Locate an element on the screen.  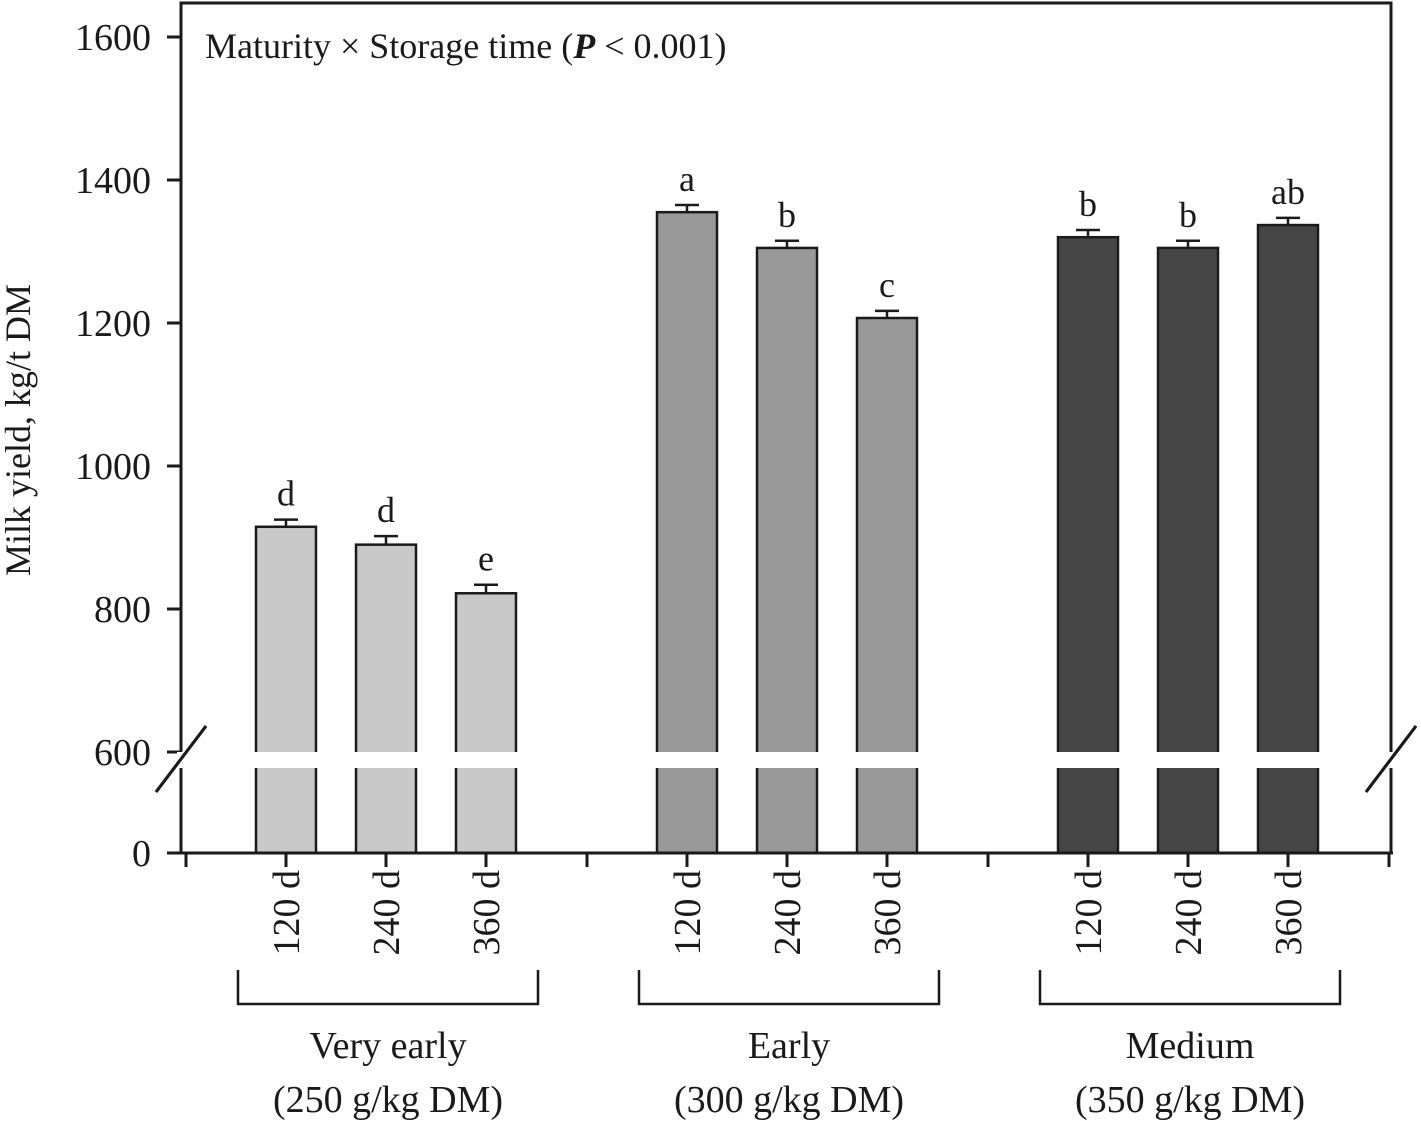
y-tick-label: 1600 is located at coordinates (113, 38).